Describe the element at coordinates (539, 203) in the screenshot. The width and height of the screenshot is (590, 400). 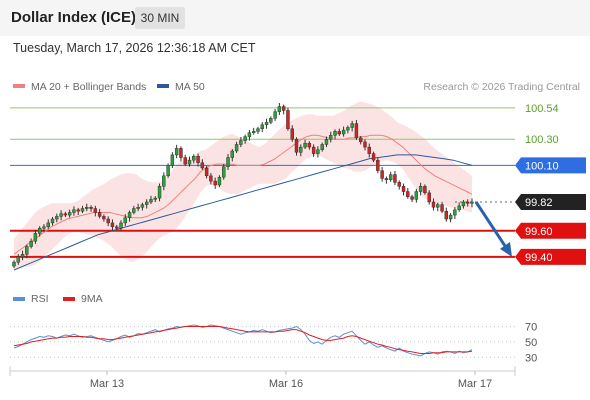
I see `level-label: 99.82` at that location.